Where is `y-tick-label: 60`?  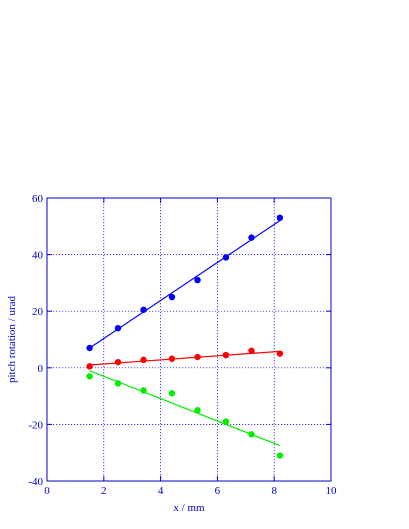 y-tick-label: 60 is located at coordinates (38, 199).